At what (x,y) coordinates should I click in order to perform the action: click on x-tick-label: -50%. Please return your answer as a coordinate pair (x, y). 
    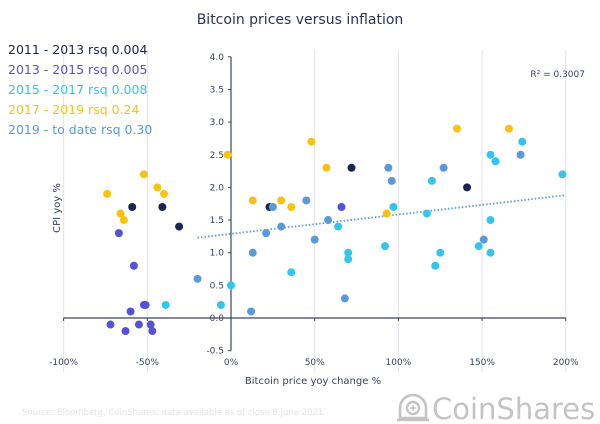
    Looking at the image, I should click on (148, 363).